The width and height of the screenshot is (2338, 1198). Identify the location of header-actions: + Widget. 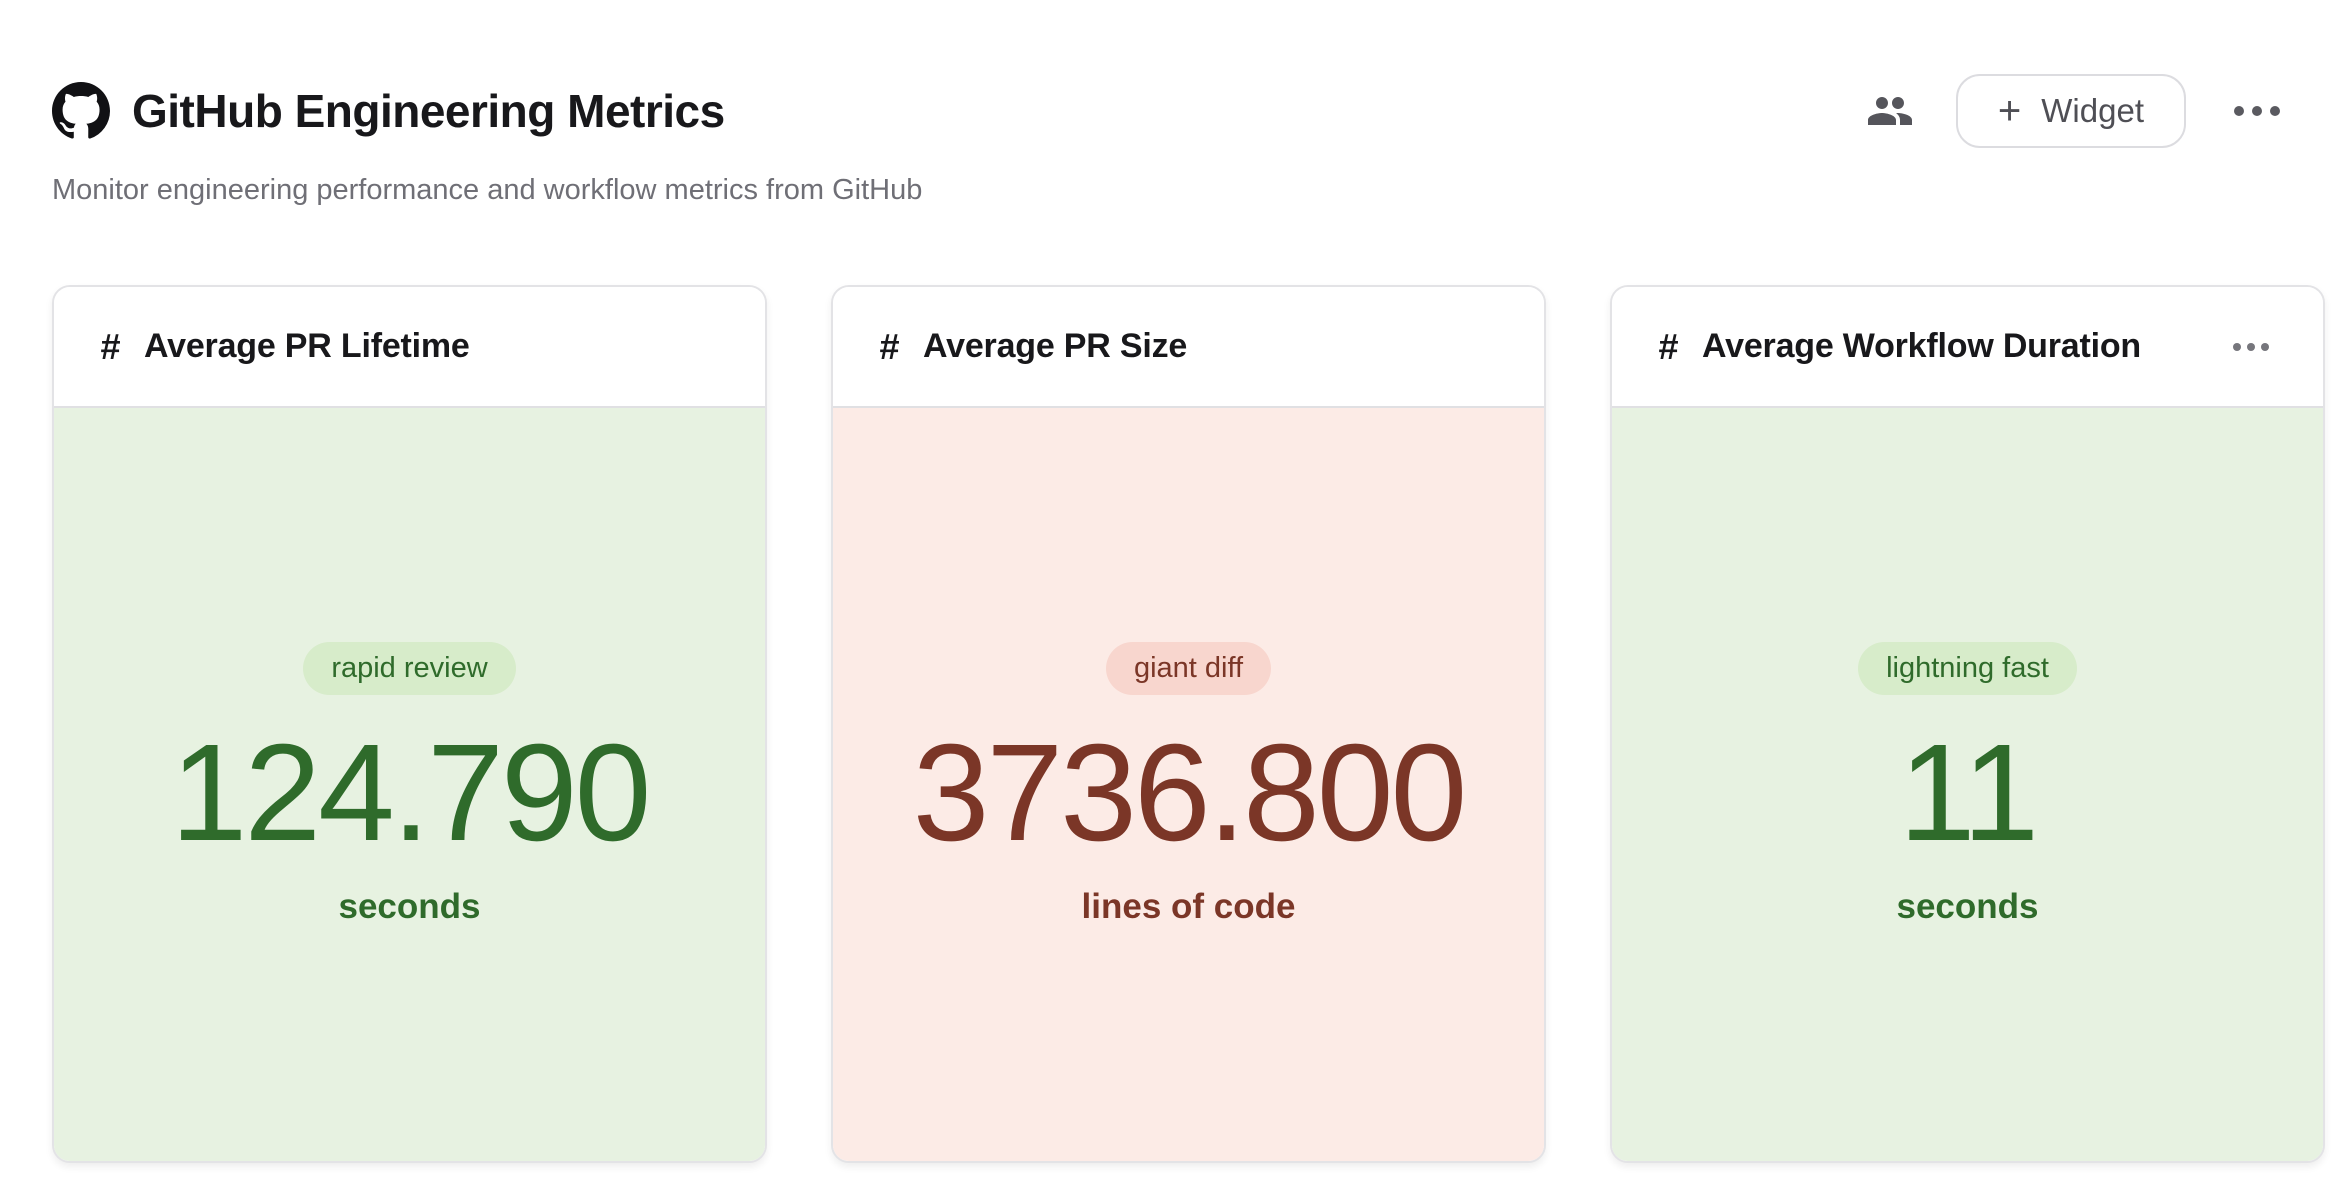
(2076, 111).